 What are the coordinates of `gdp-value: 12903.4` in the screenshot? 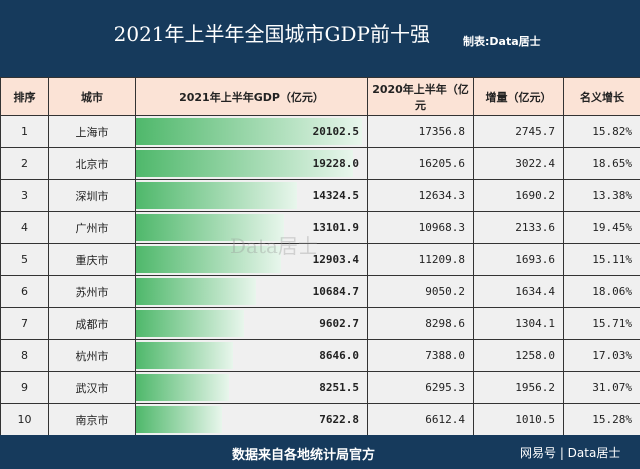 It's located at (335, 259).